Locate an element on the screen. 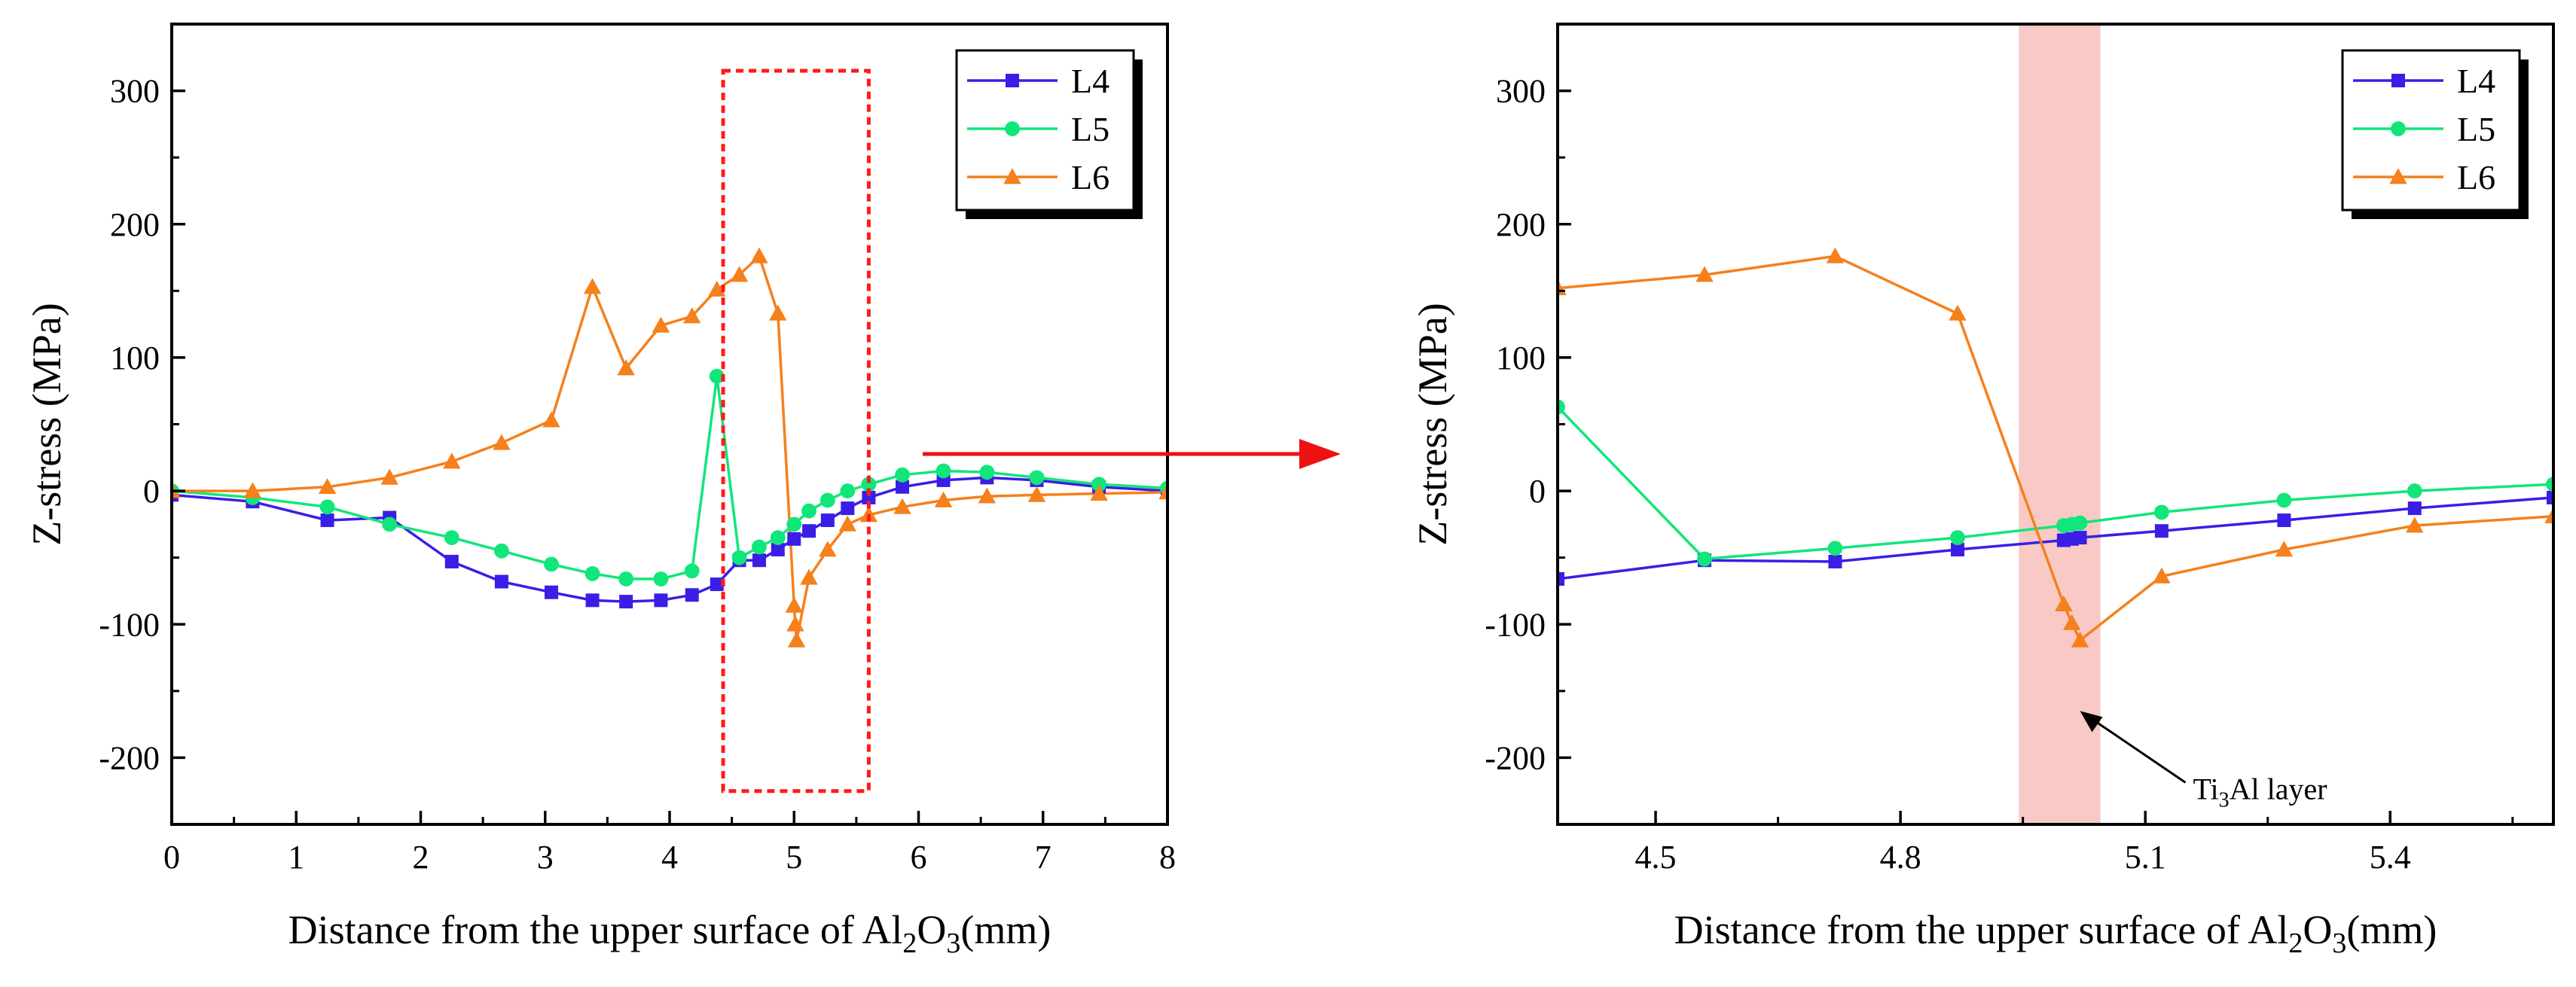  label-part: (mm) is located at coordinates (2391, 929).